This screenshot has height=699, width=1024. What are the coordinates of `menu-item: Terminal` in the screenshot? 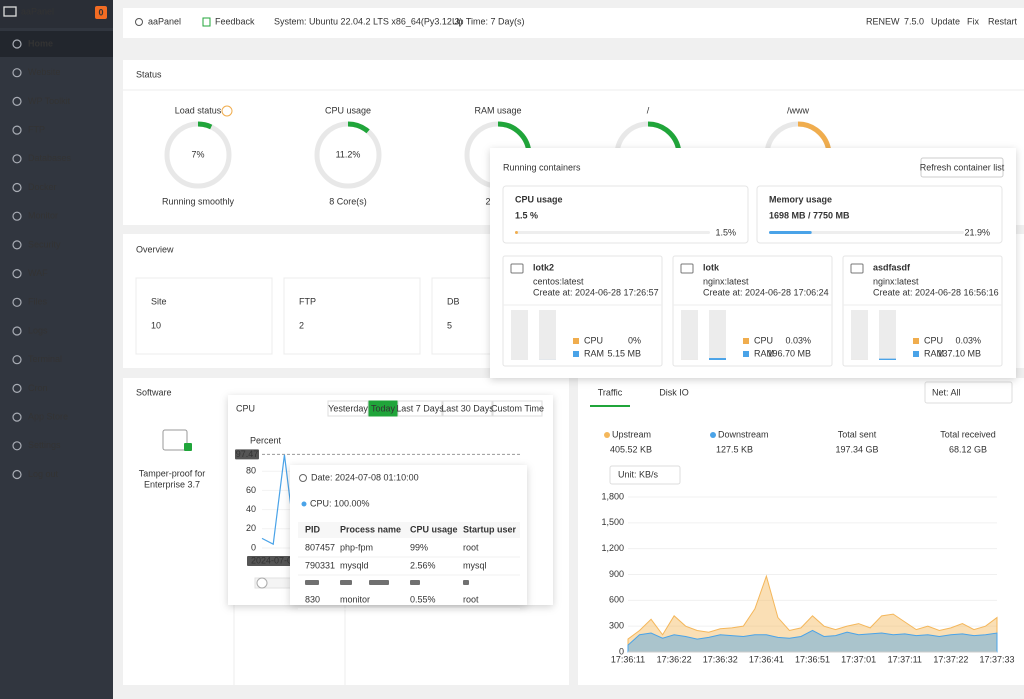 It's located at (45, 359).